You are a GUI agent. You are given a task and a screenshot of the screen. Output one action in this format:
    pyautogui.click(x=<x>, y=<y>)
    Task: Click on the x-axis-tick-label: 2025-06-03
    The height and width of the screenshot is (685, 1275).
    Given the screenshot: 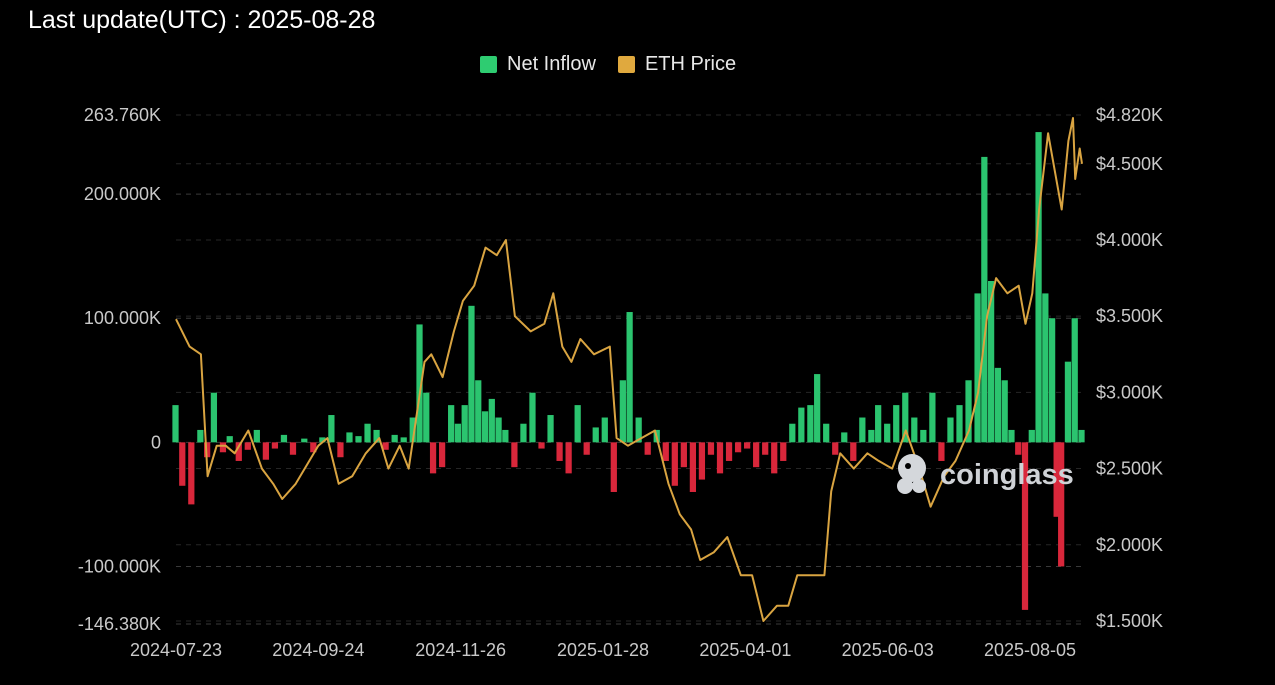 What is the action you would take?
    pyautogui.click(x=888, y=650)
    